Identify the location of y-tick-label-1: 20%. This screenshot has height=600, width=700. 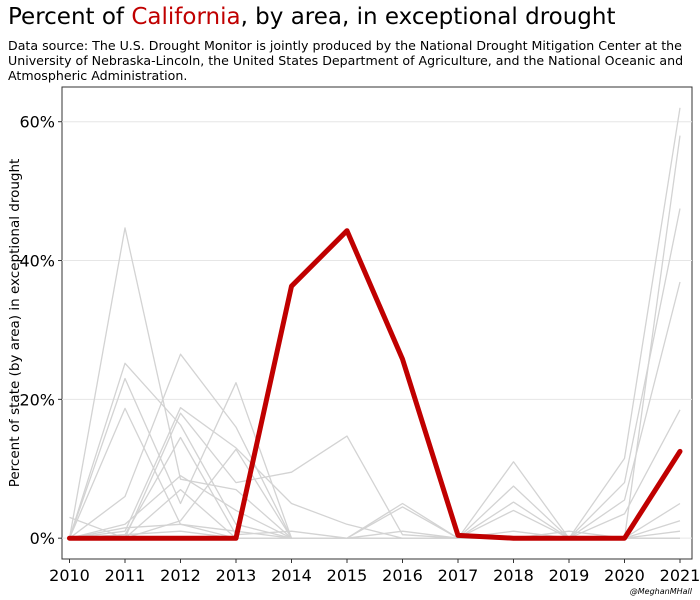
(37, 399).